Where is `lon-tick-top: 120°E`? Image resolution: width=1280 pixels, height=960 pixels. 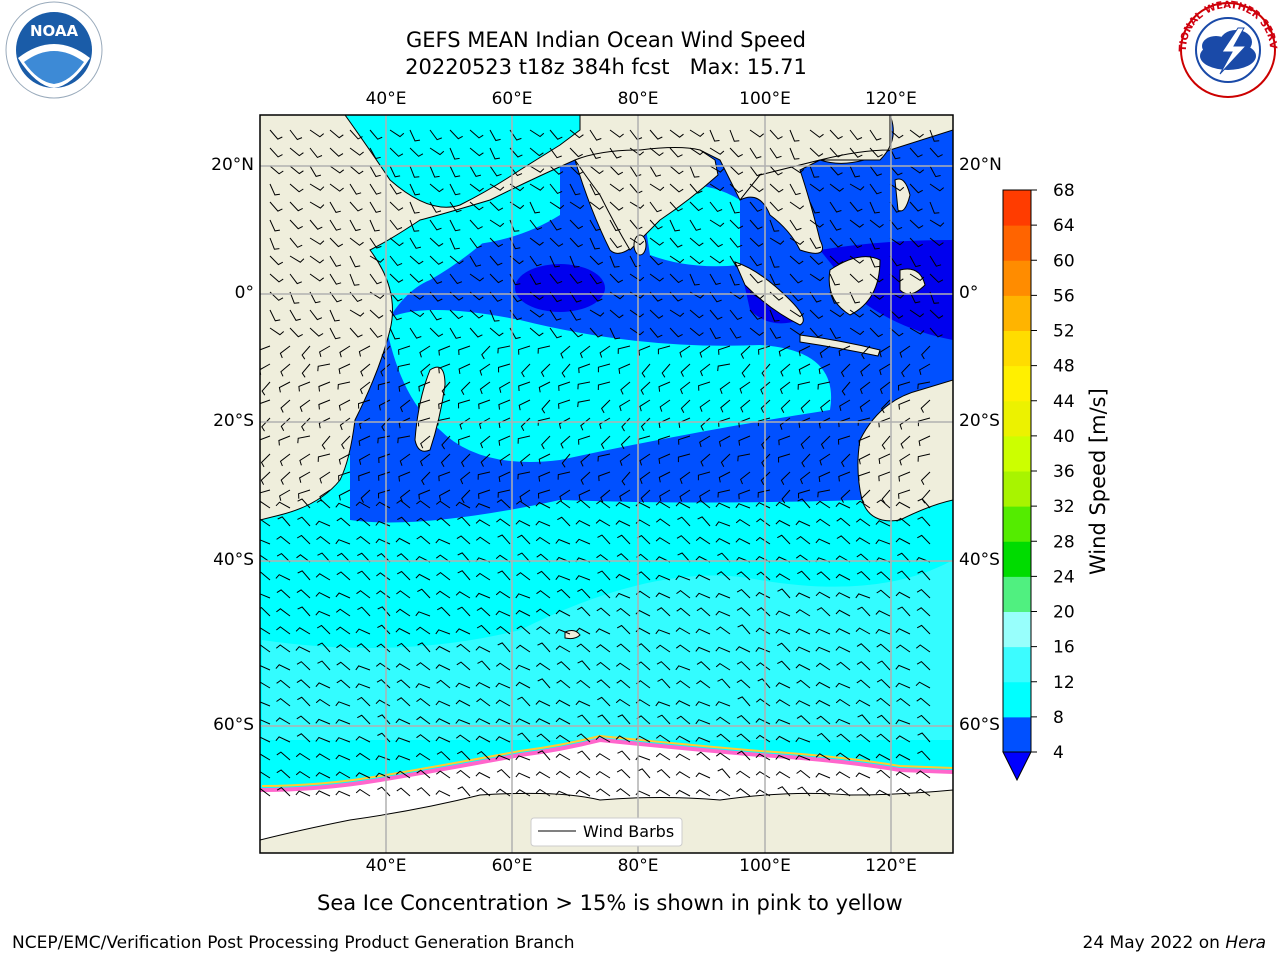
lon-tick-top: 120°E is located at coordinates (891, 99).